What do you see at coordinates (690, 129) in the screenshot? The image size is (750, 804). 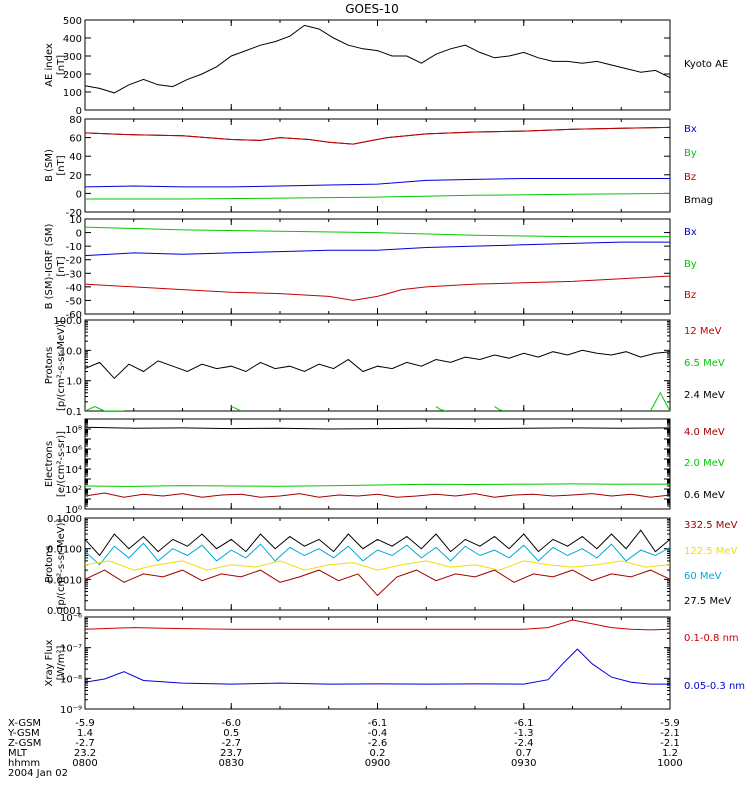 I see `legend-entry: Bx` at bounding box center [690, 129].